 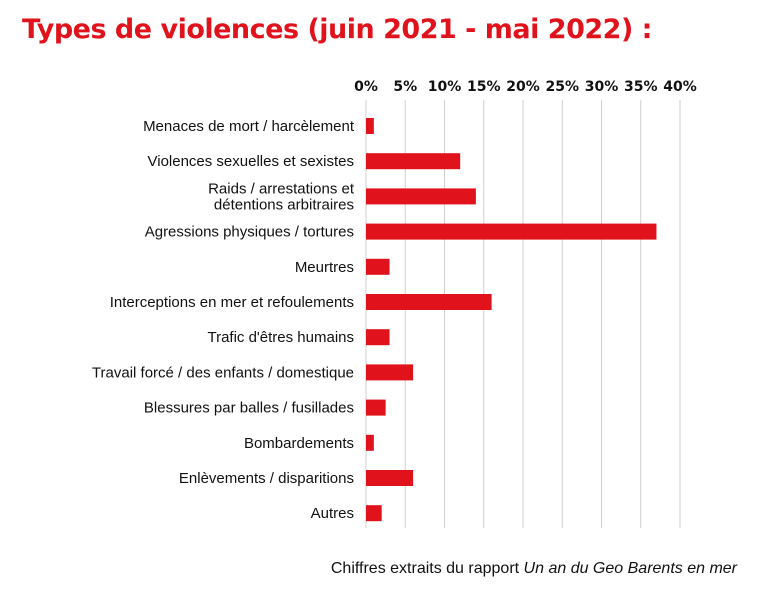 I want to click on x-tick-label: 5%, so click(x=405, y=87).